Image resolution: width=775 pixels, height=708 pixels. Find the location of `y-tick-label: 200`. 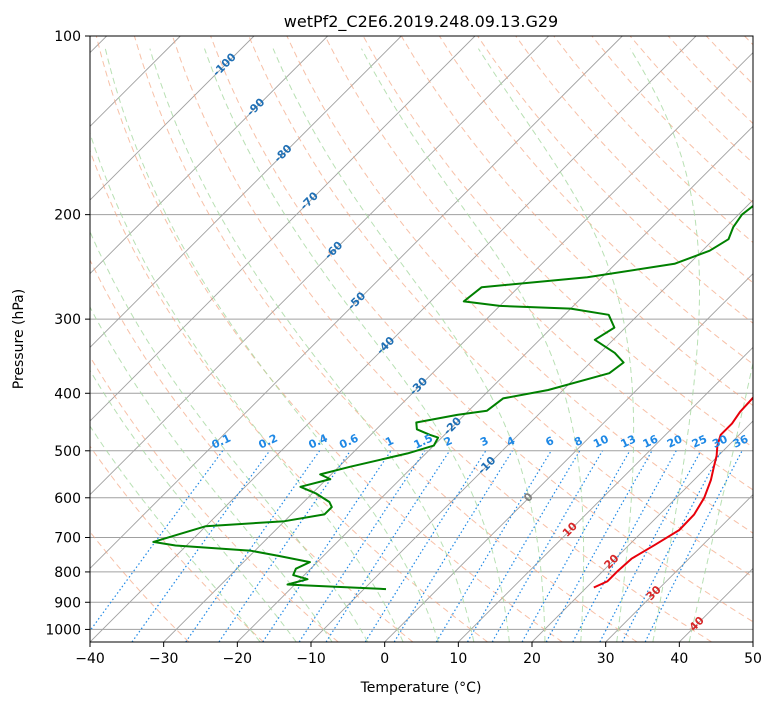

y-tick-label: 200 is located at coordinates (67, 216).